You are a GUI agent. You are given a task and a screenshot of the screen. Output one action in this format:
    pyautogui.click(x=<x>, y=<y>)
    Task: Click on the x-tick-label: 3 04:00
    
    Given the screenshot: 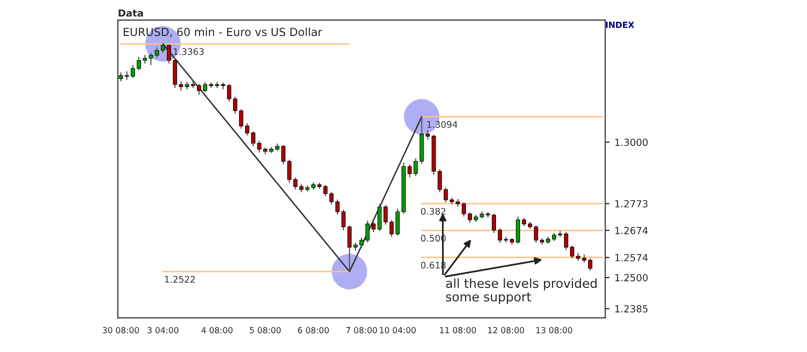 What is the action you would take?
    pyautogui.click(x=163, y=330)
    